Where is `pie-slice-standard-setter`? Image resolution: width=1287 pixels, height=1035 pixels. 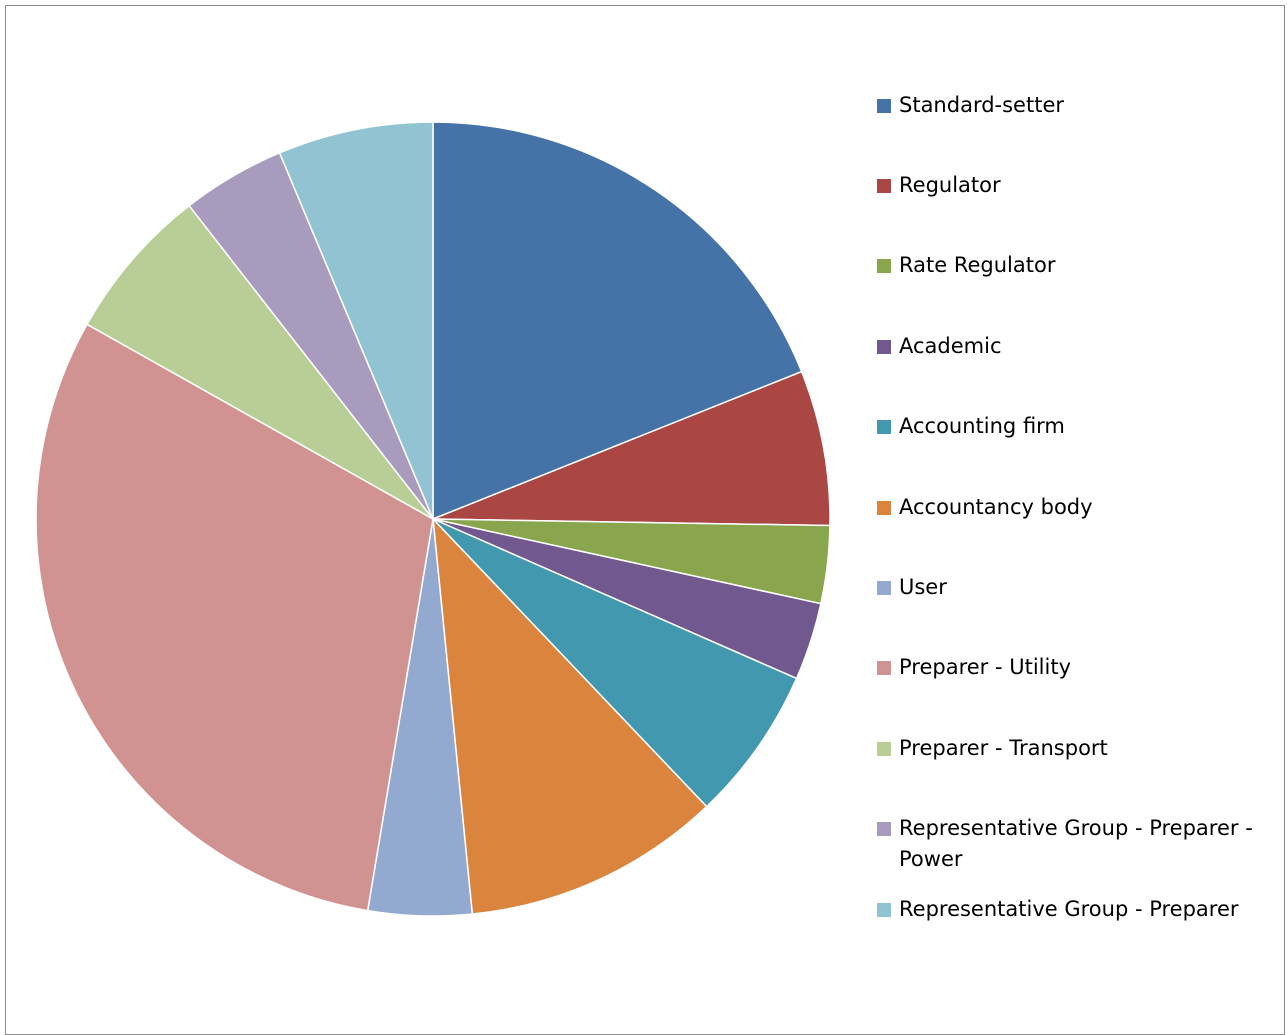
pie-slice-standard-setter is located at coordinates (617, 320).